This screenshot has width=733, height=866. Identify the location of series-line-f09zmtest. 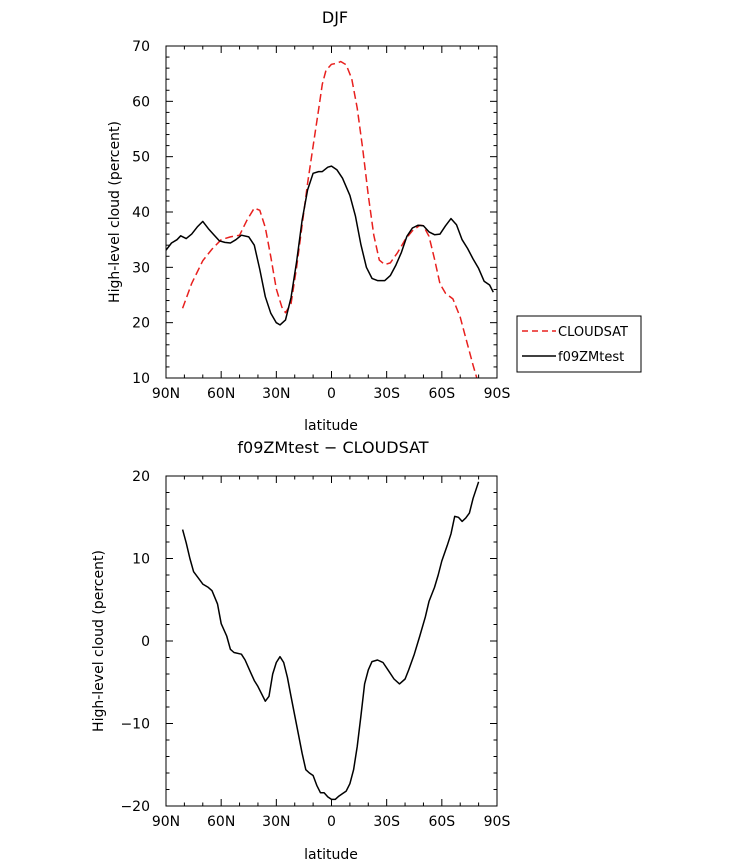
(329, 245).